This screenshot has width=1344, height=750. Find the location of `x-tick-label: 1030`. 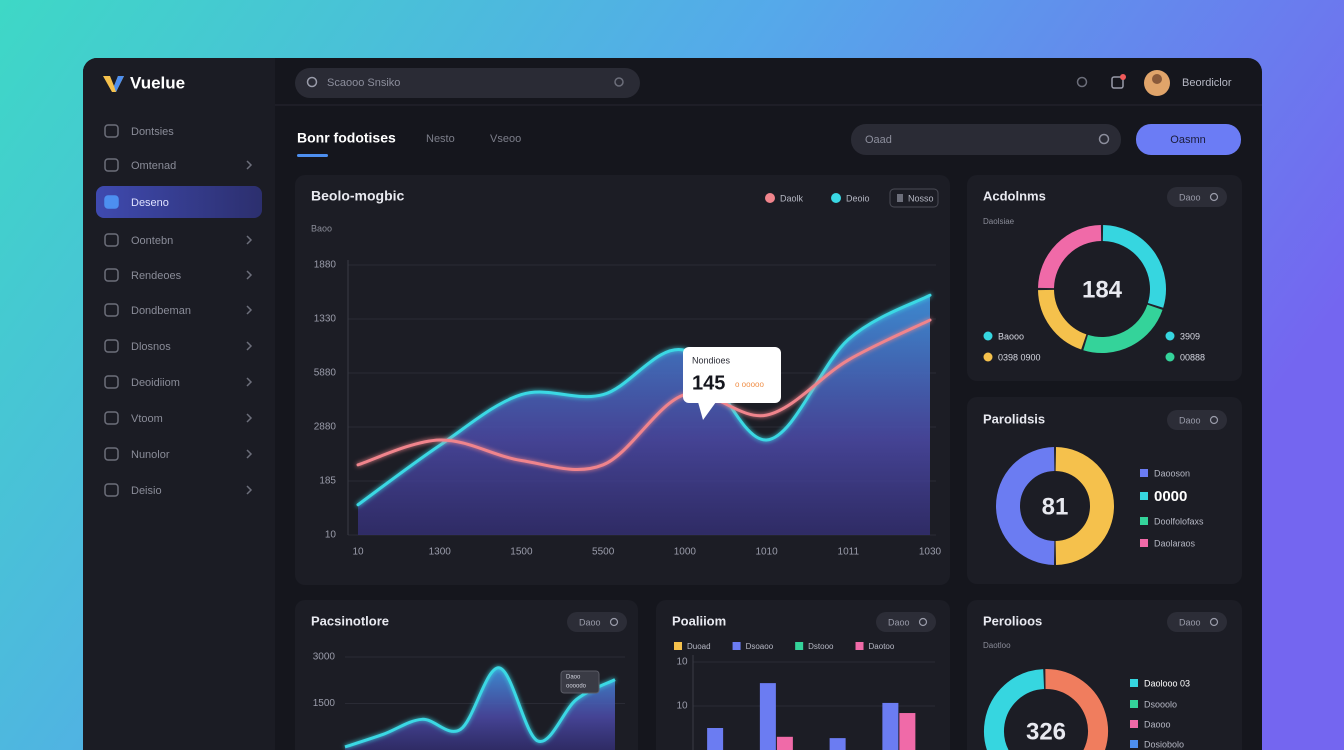

x-tick-label: 1030 is located at coordinates (930, 552).